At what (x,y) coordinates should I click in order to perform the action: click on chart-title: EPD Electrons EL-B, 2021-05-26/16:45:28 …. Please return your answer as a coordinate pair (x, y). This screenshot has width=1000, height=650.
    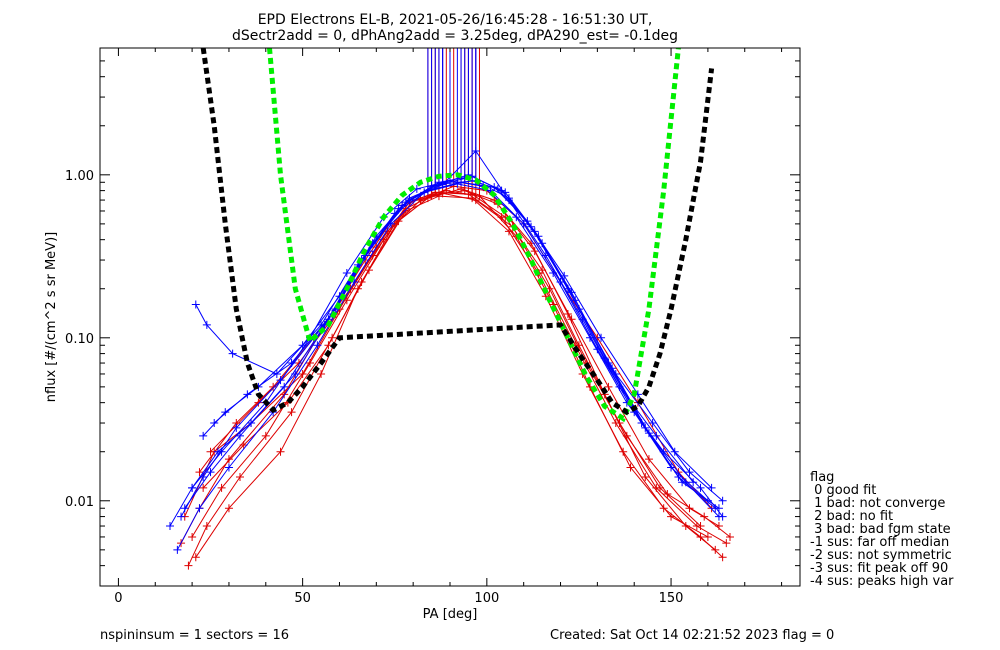
    Looking at the image, I should click on (455, 20).